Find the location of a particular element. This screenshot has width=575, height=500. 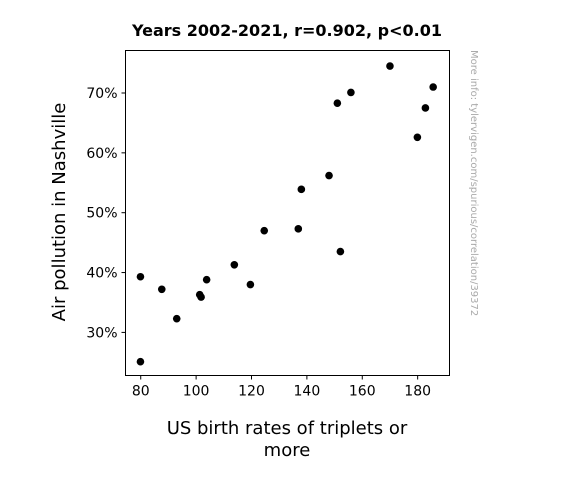

y-tick-label: 60% is located at coordinates (101, 154).